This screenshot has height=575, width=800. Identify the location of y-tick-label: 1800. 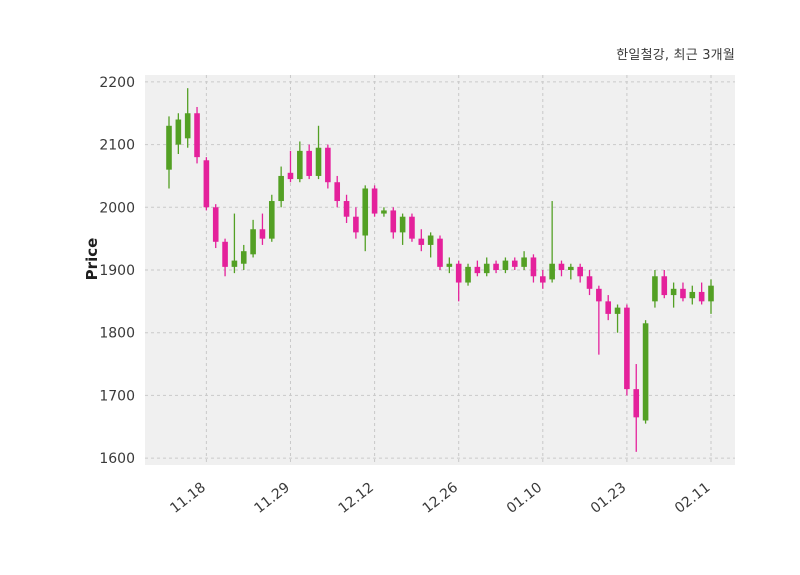
(117, 334).